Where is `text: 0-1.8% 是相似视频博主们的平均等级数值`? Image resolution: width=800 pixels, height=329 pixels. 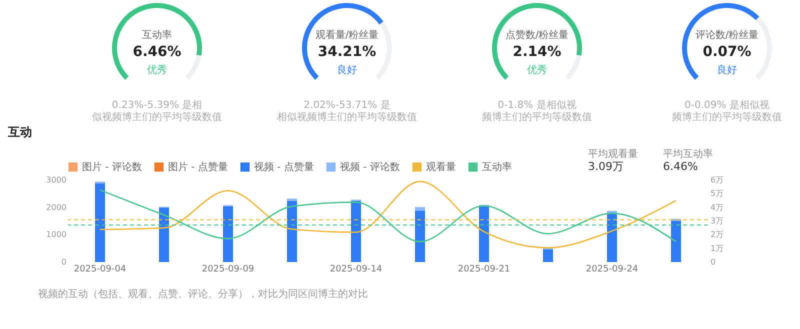
text: 0-1.8% 是相似视频博主们的平均等级数值 is located at coordinates (537, 111).